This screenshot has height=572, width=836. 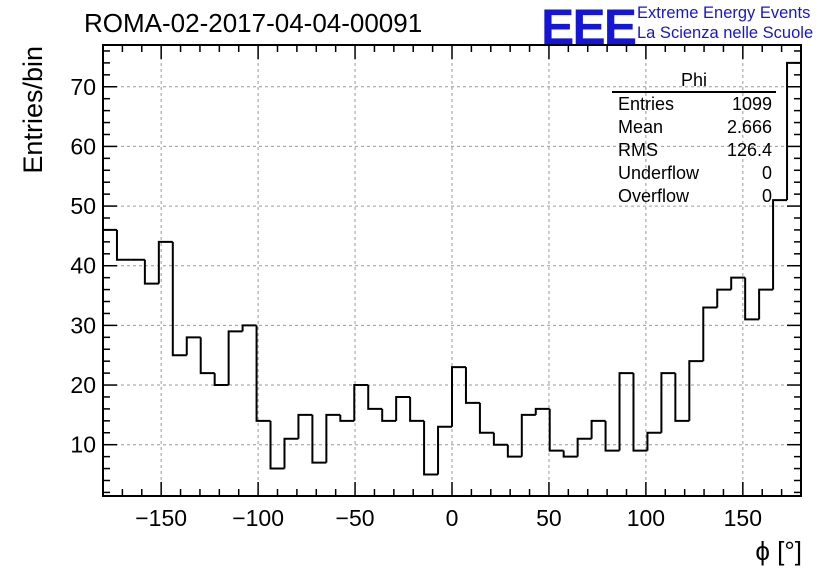 I want to click on x-tick-label: −150, so click(x=161, y=518).